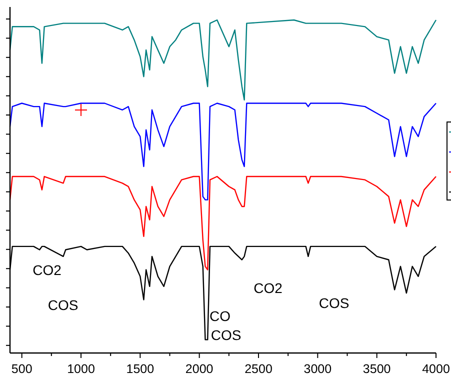 The height and width of the screenshot is (378, 451). I want to click on x-tick-label: 1000, so click(81, 369).